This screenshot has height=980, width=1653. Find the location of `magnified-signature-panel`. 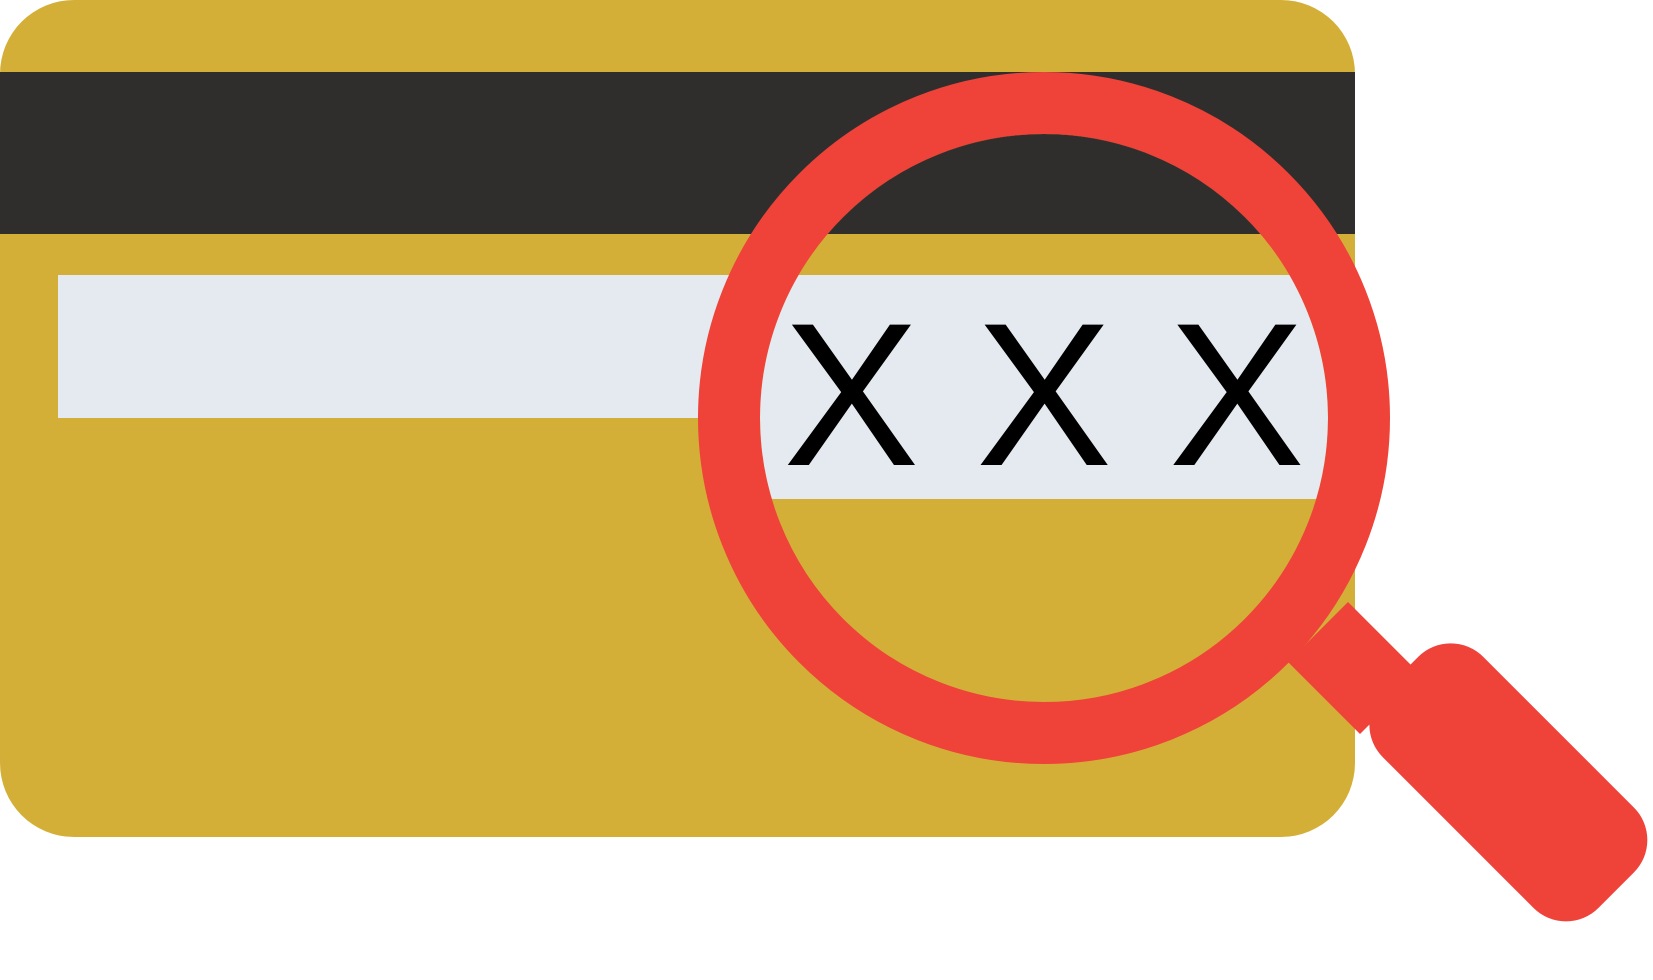

magnified-signature-panel is located at coordinates (1044, 387).